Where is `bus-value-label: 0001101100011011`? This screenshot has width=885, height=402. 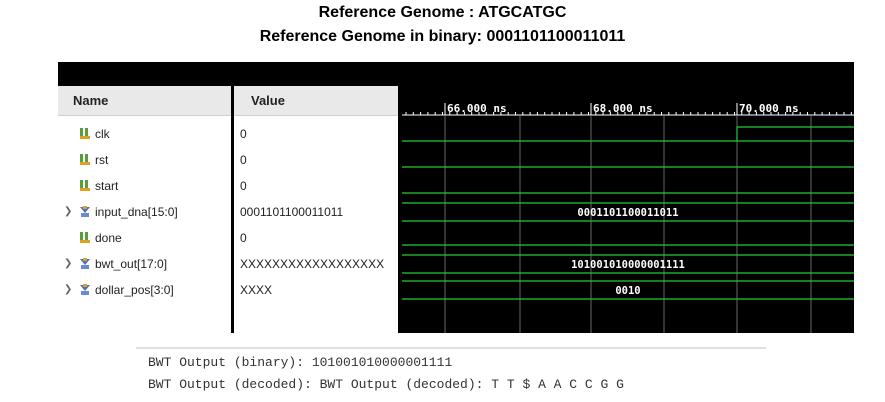 bus-value-label: 0001101100011011 is located at coordinates (627, 213).